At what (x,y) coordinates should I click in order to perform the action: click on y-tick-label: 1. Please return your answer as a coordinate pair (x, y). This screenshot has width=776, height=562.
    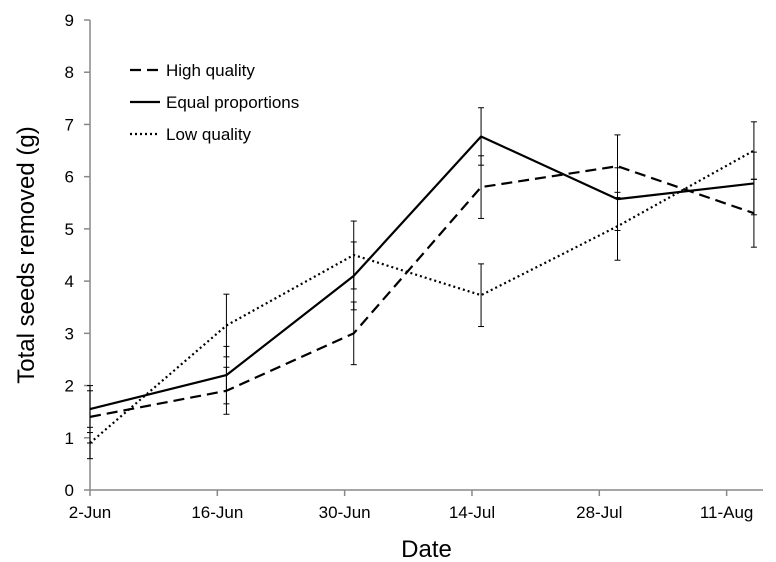
    Looking at the image, I should click on (69, 438).